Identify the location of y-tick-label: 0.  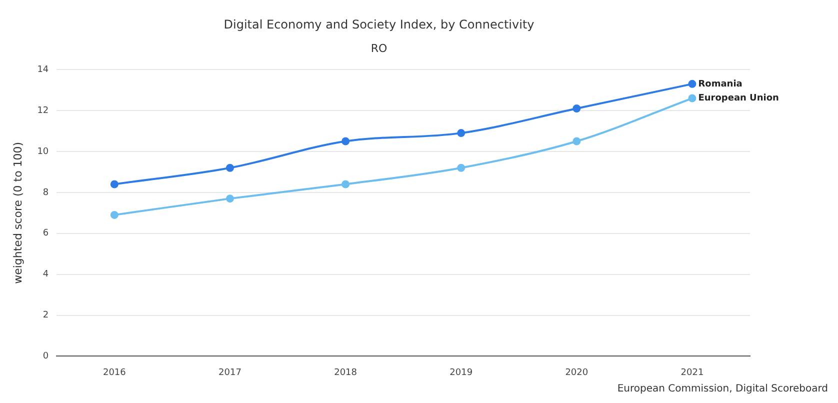
(45, 357).